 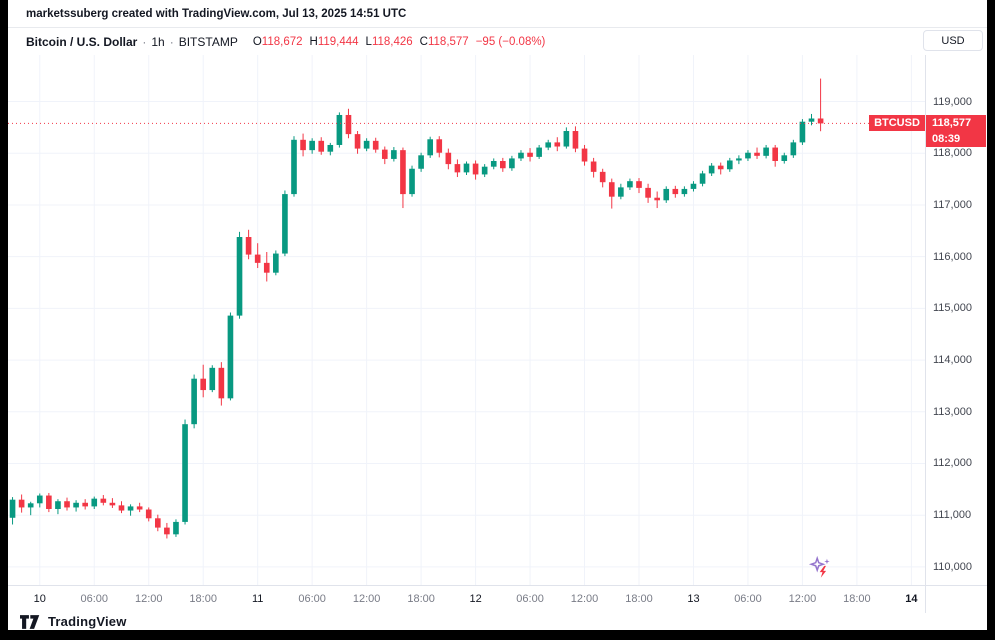 I want to click on time-tick-label: 11, so click(x=257, y=599).